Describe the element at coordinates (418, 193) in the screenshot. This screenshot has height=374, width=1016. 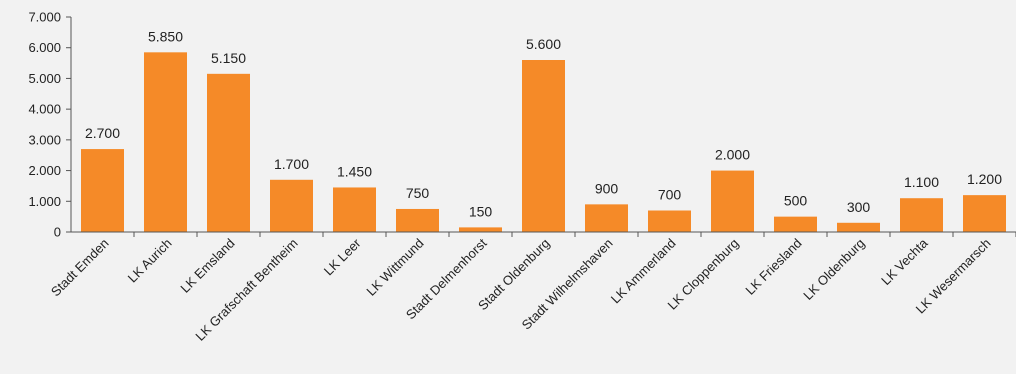
I see `data-label: 750` at that location.